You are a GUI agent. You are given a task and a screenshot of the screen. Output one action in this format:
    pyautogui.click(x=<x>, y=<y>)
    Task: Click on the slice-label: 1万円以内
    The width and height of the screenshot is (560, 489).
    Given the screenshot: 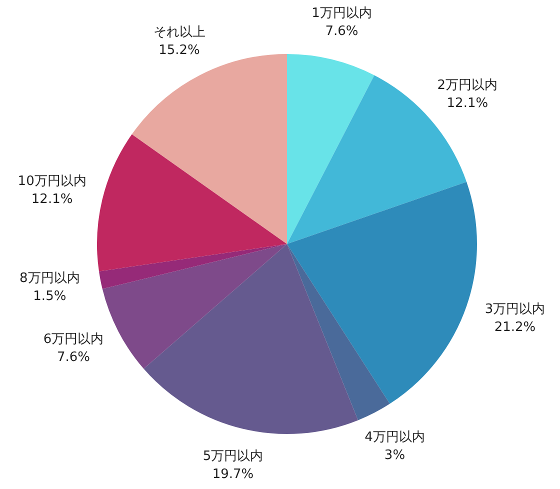 What is the action you would take?
    pyautogui.click(x=342, y=13)
    